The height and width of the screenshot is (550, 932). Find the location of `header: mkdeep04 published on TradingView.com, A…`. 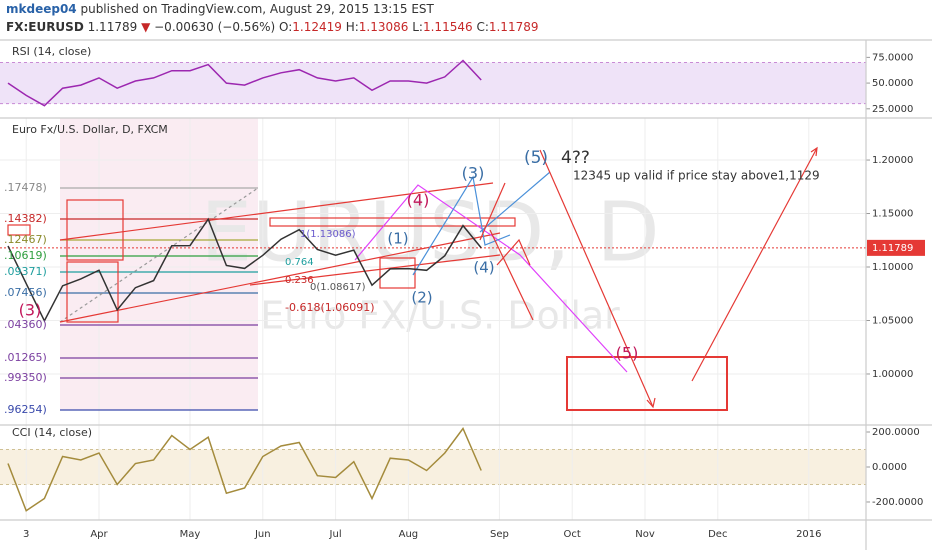

header: mkdeep04 published on TradingView.com, A… is located at coordinates (272, 18).